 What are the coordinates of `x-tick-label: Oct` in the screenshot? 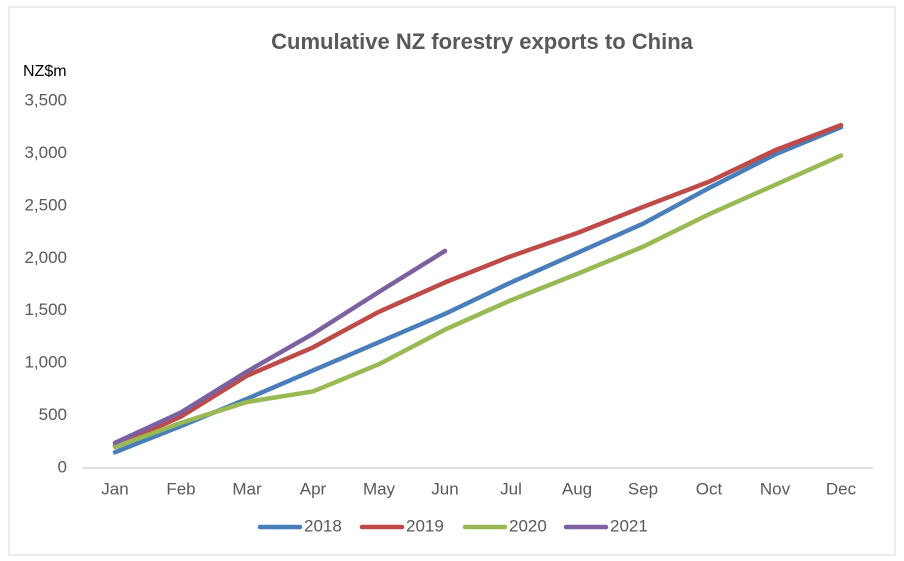 It's located at (709, 488).